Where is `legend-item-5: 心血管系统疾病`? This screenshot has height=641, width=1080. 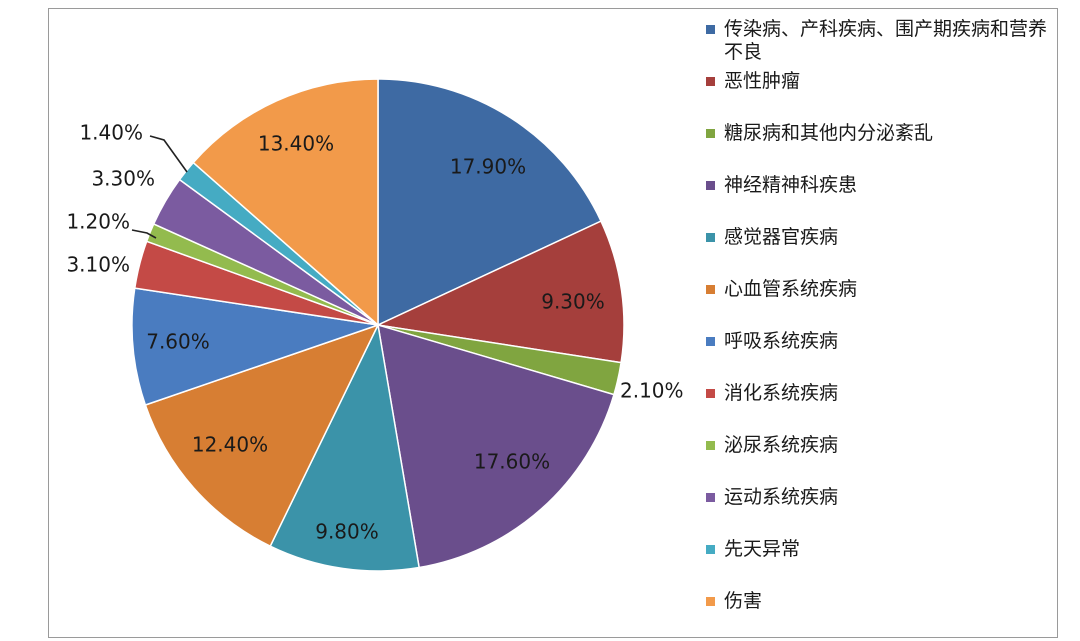 legend-item-5: 心血管系统疾病 is located at coordinates (880, 289).